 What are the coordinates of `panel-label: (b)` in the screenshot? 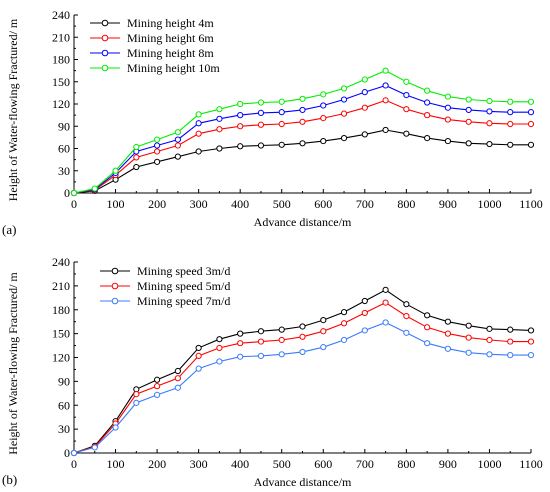 It's located at (9, 479).